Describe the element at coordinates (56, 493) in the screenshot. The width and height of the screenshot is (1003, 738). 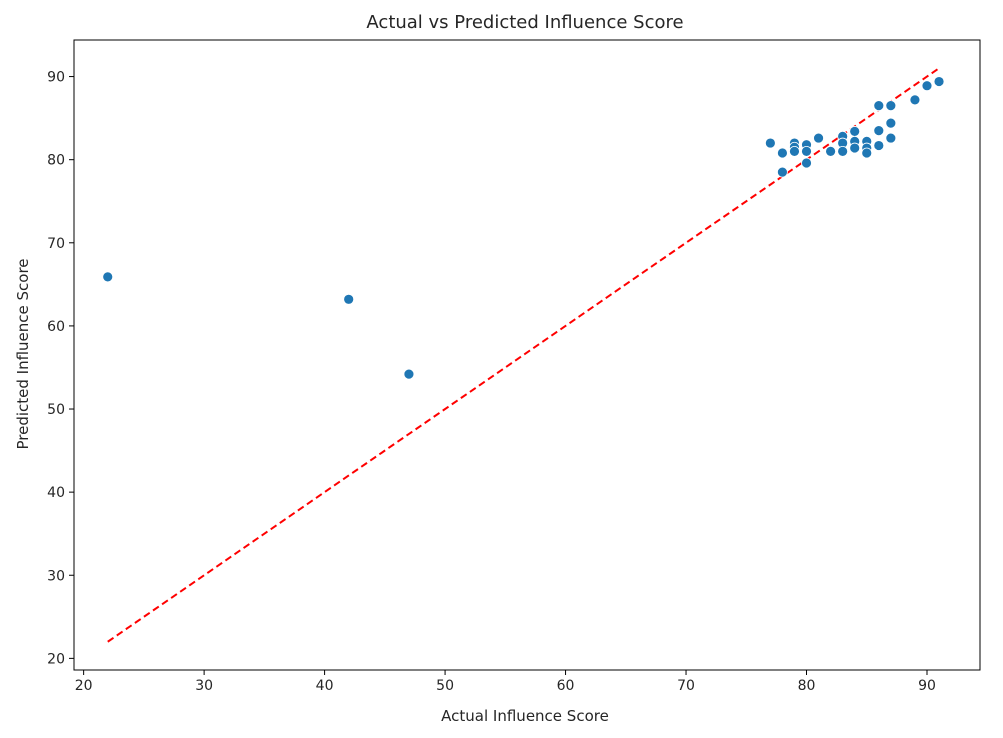
I see `y-tick-label: 40` at that location.